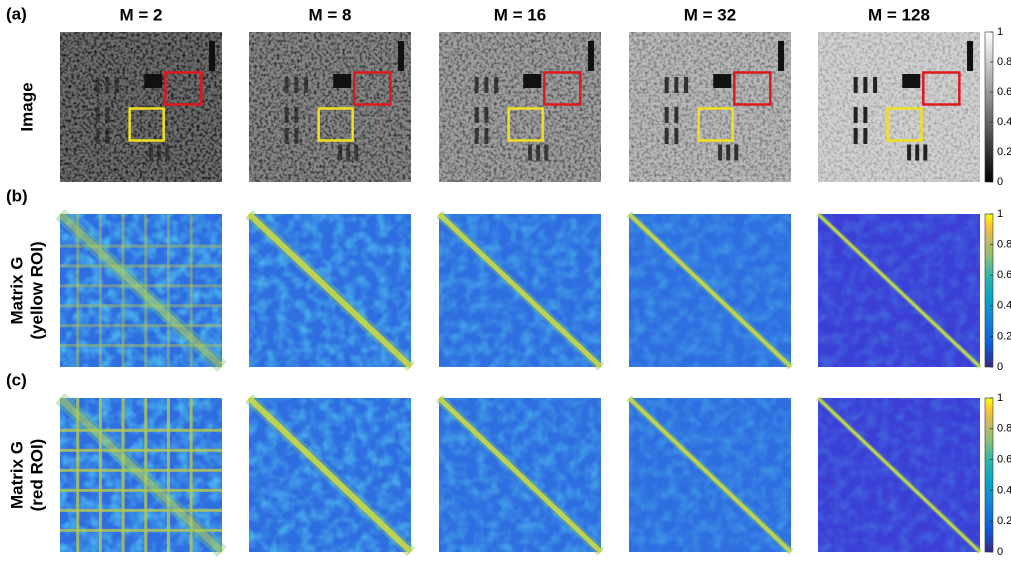  What do you see at coordinates (710, 14) in the screenshot?
I see `column-title: M = 32` at bounding box center [710, 14].